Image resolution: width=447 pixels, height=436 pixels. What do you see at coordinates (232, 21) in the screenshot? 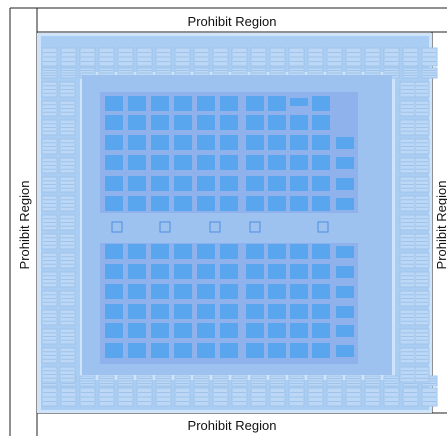
I see `top-prohibit-label: Prohibit Region` at bounding box center [232, 21].